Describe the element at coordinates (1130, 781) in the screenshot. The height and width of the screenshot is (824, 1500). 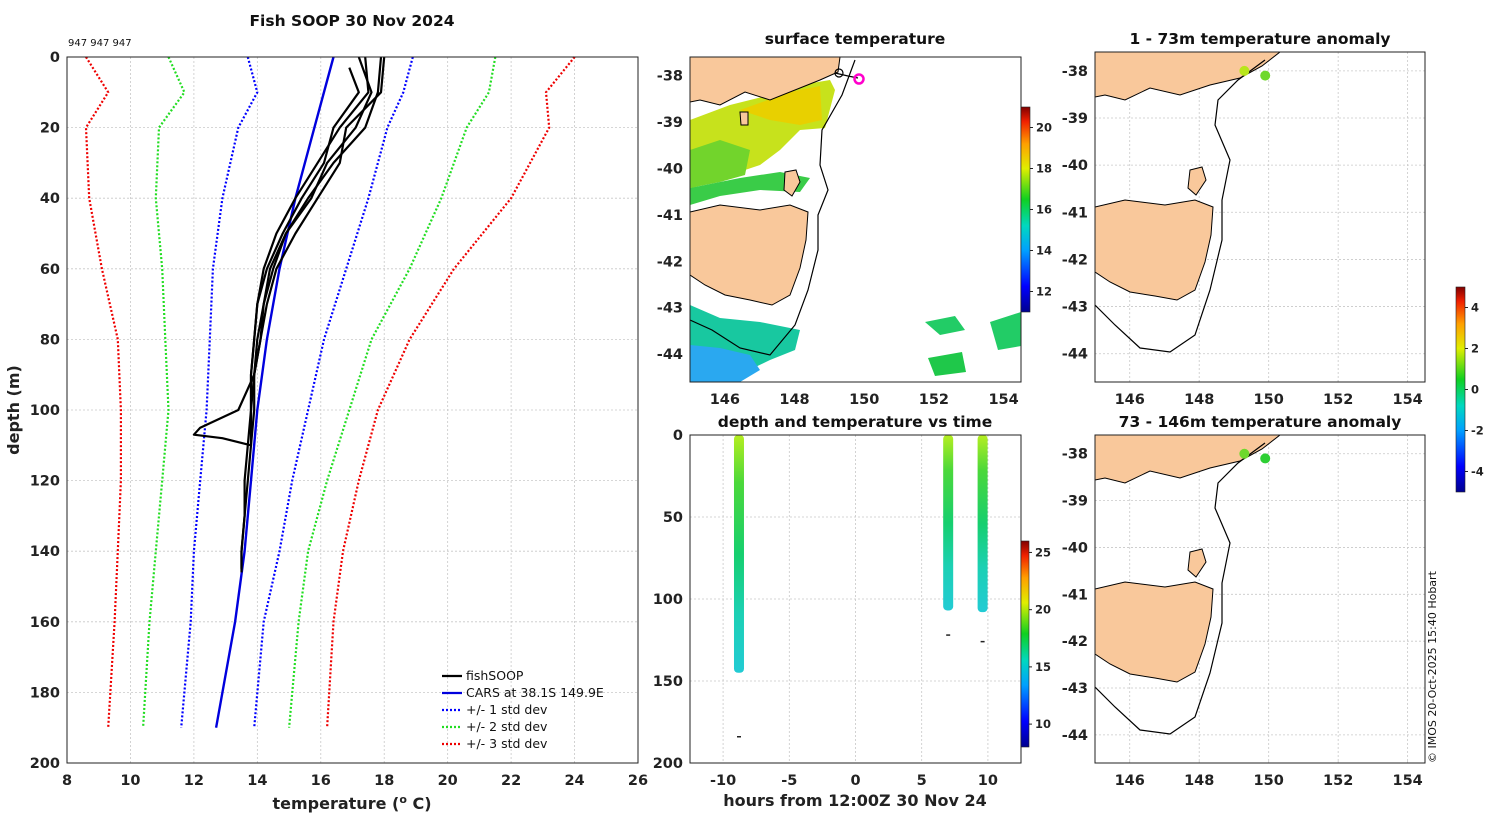
I see `an2-x-tick-146: 146` at that location.